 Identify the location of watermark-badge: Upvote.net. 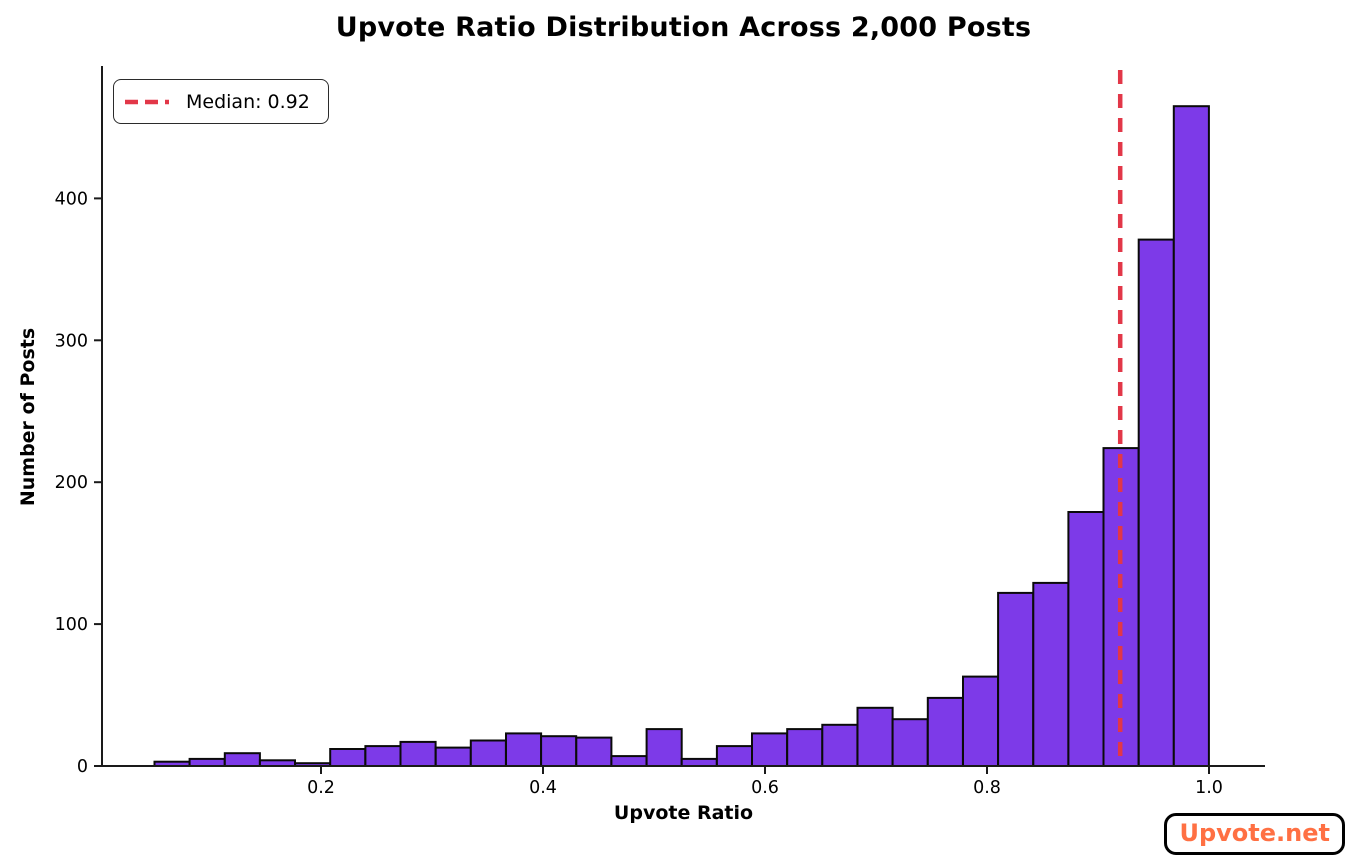
(1254, 834).